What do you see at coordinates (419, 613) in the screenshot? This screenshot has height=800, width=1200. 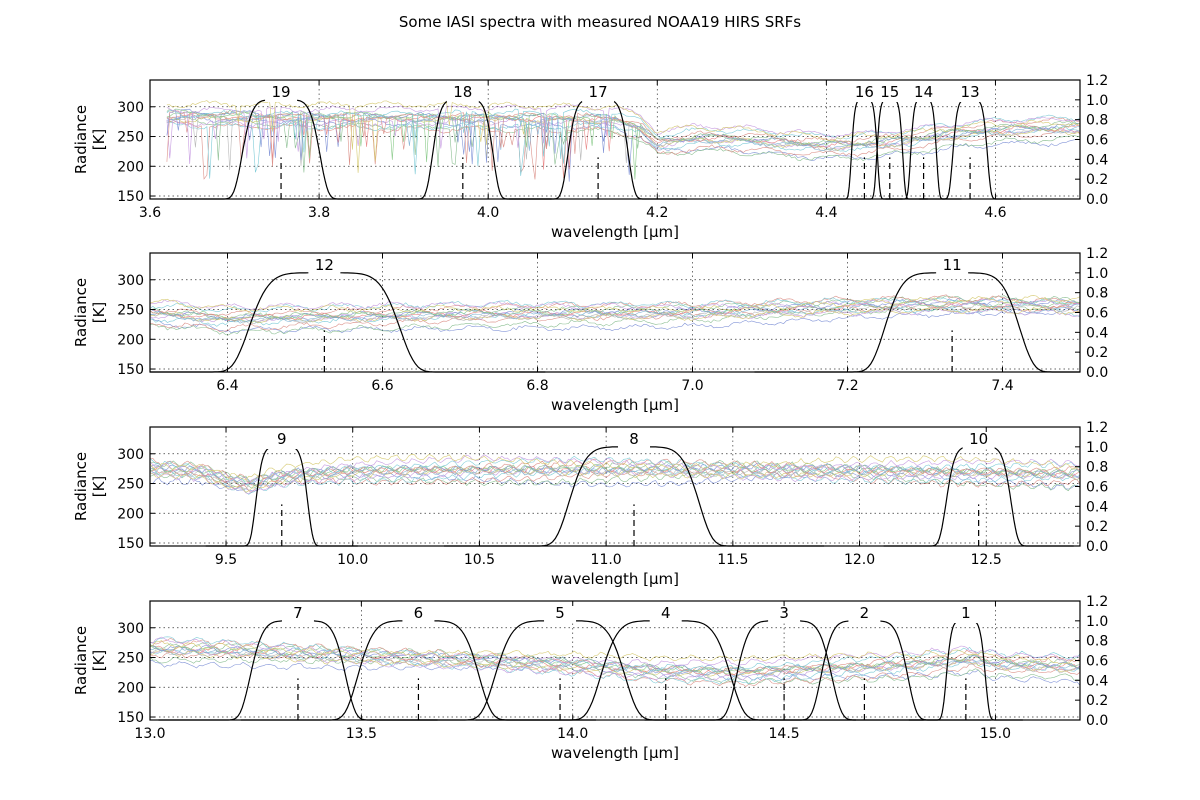 I see `channel-label-6: 6` at bounding box center [419, 613].